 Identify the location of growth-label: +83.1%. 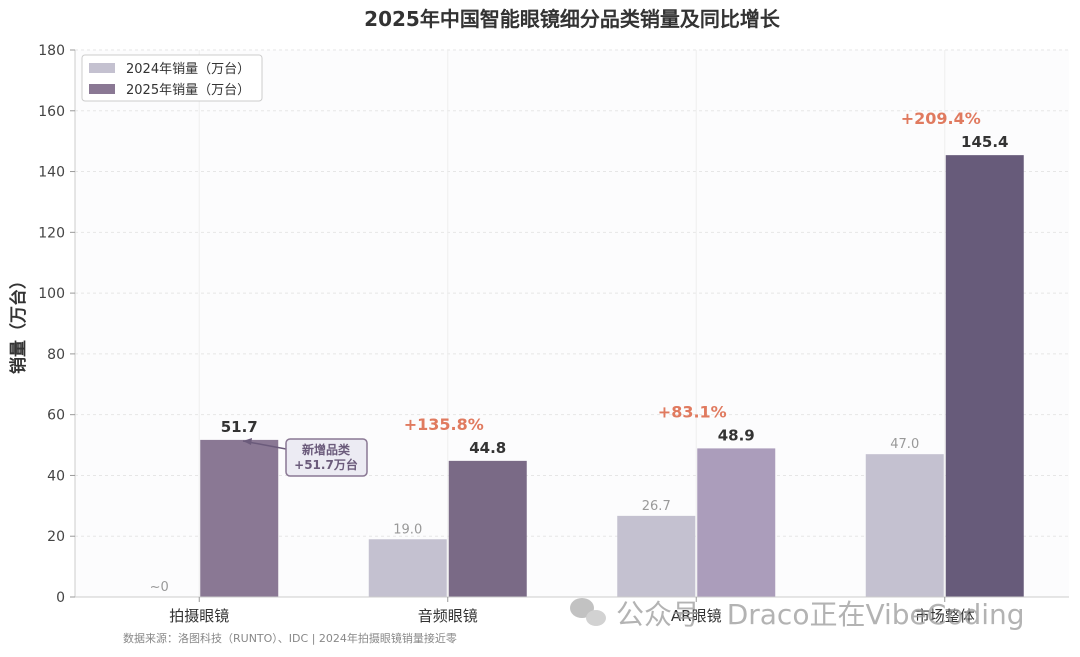
(692, 411).